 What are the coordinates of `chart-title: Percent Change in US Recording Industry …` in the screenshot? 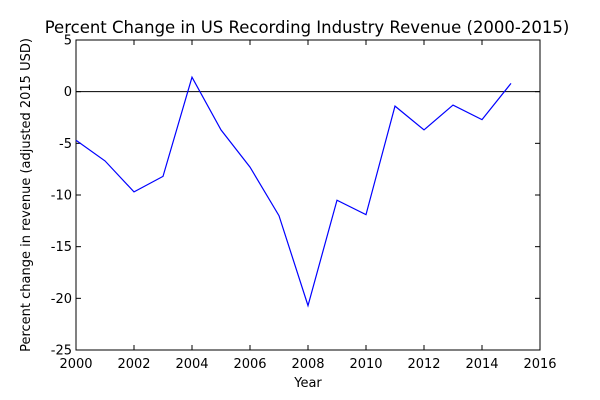 It's located at (307, 27).